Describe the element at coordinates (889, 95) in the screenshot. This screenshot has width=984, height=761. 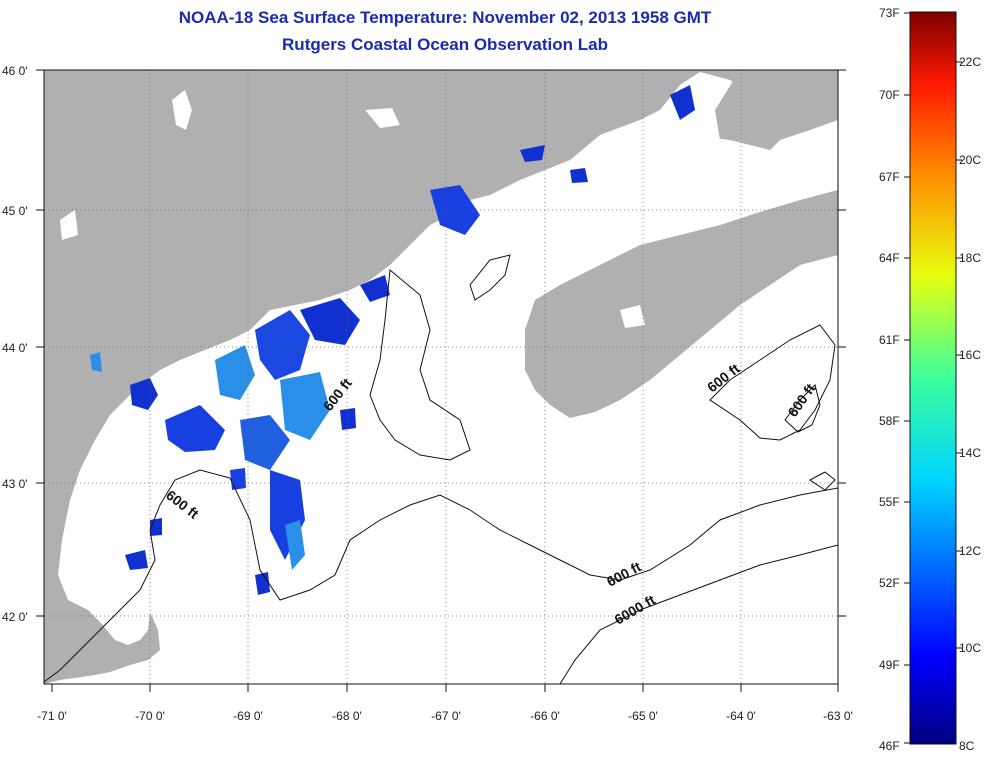
I see `cb-f-70: 70F` at that location.